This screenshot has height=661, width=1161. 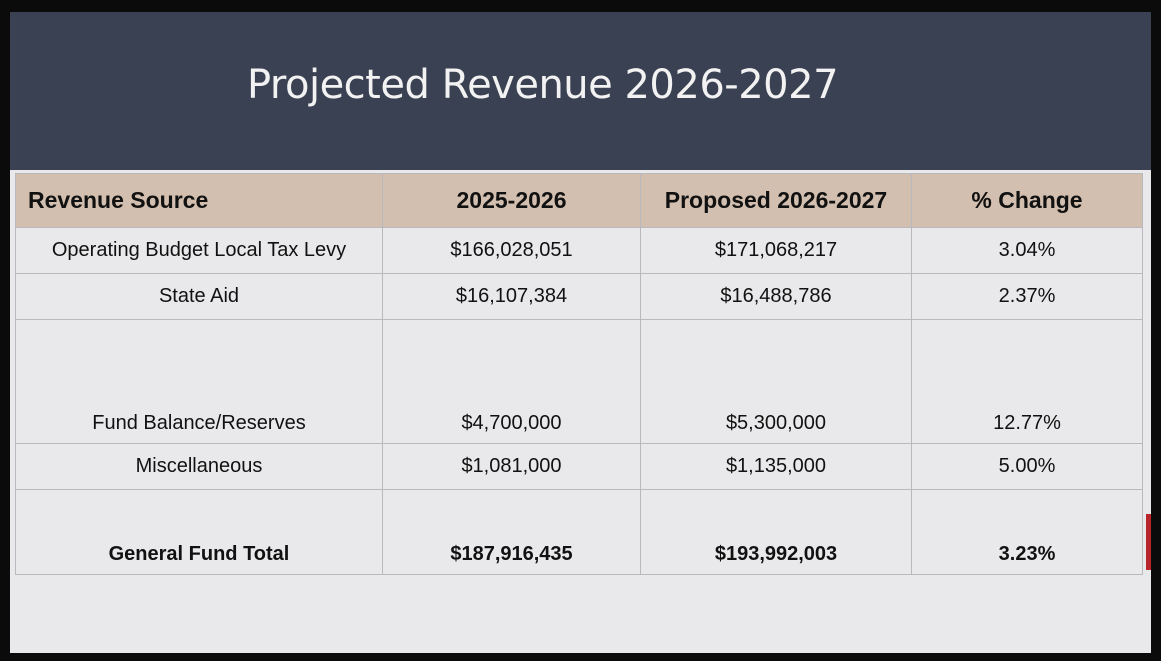 What do you see at coordinates (199, 381) in the screenshot?
I see `row-source: Fund Balance/Reserves` at bounding box center [199, 381].